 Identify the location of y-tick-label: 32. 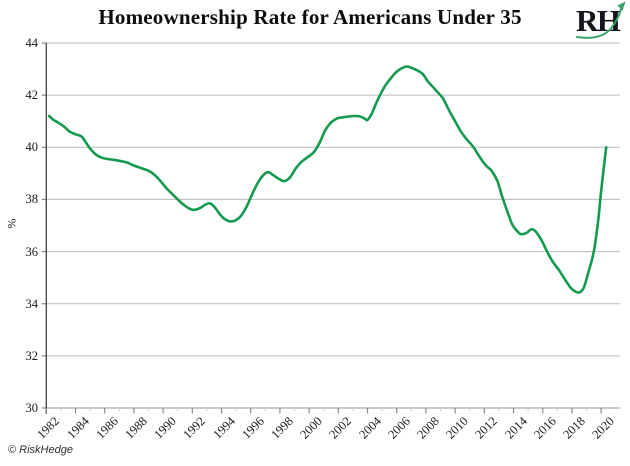
(32, 355).